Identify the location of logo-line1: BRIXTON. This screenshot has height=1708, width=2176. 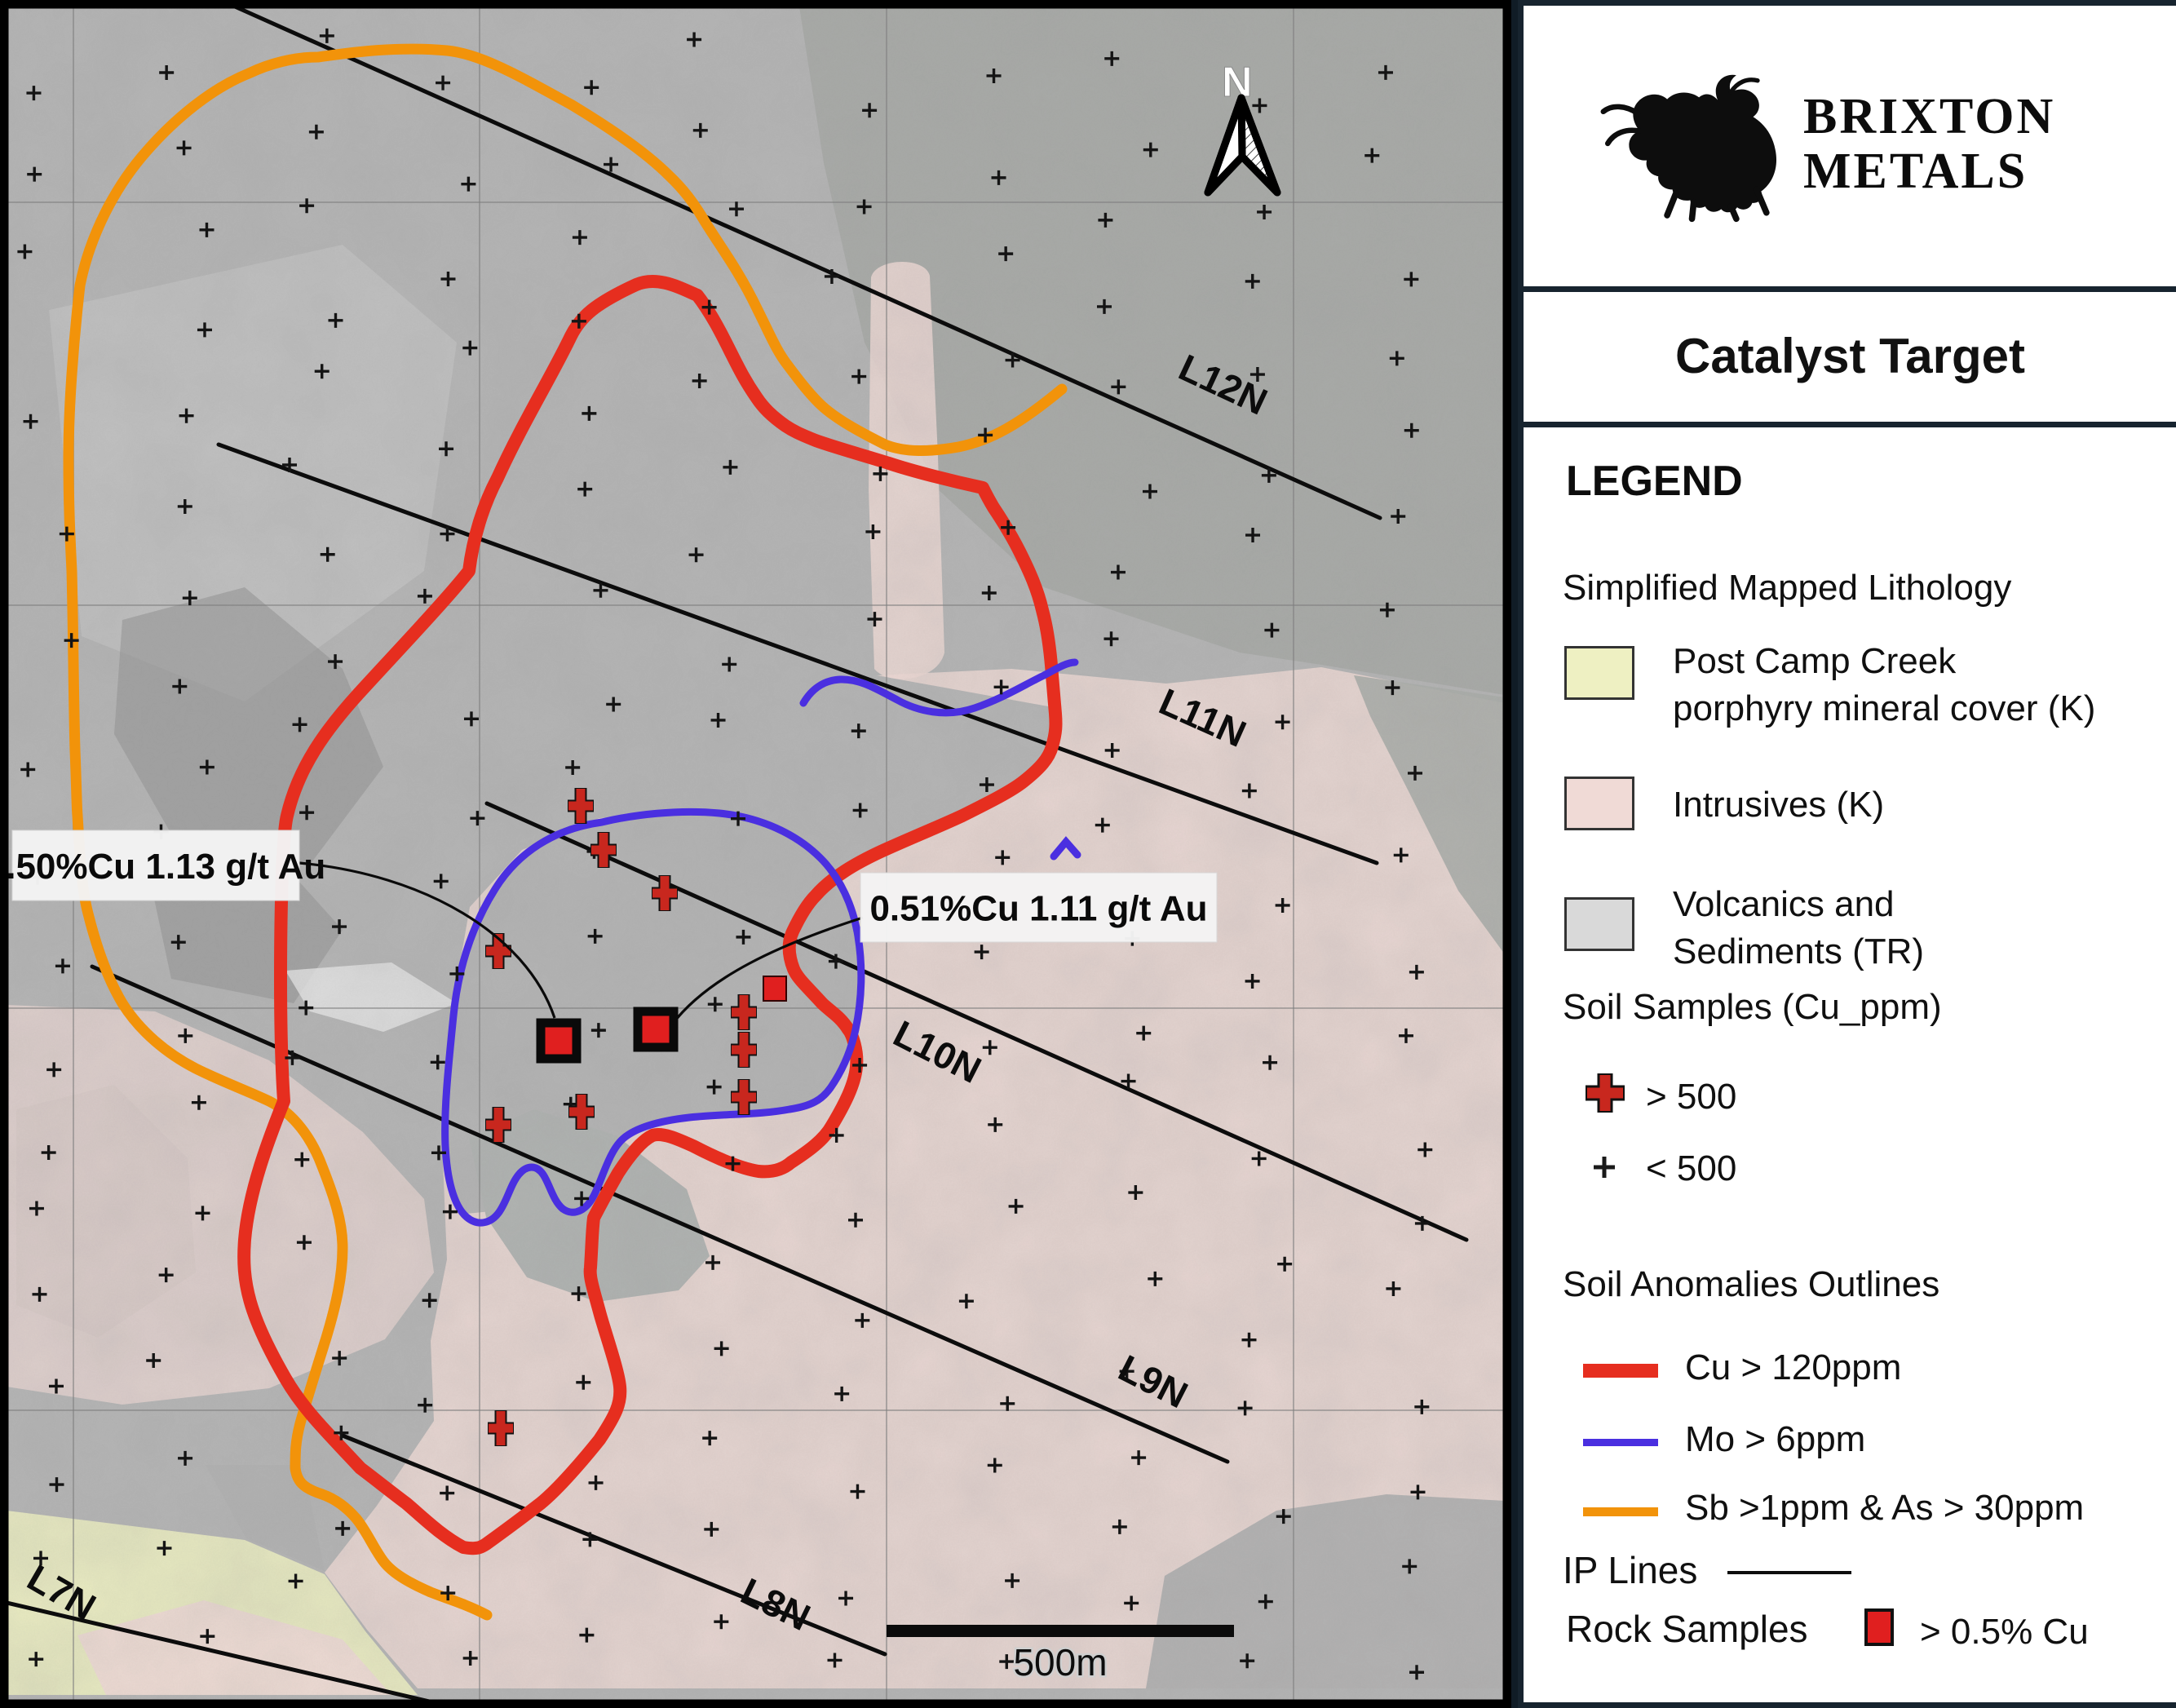
(1929, 117).